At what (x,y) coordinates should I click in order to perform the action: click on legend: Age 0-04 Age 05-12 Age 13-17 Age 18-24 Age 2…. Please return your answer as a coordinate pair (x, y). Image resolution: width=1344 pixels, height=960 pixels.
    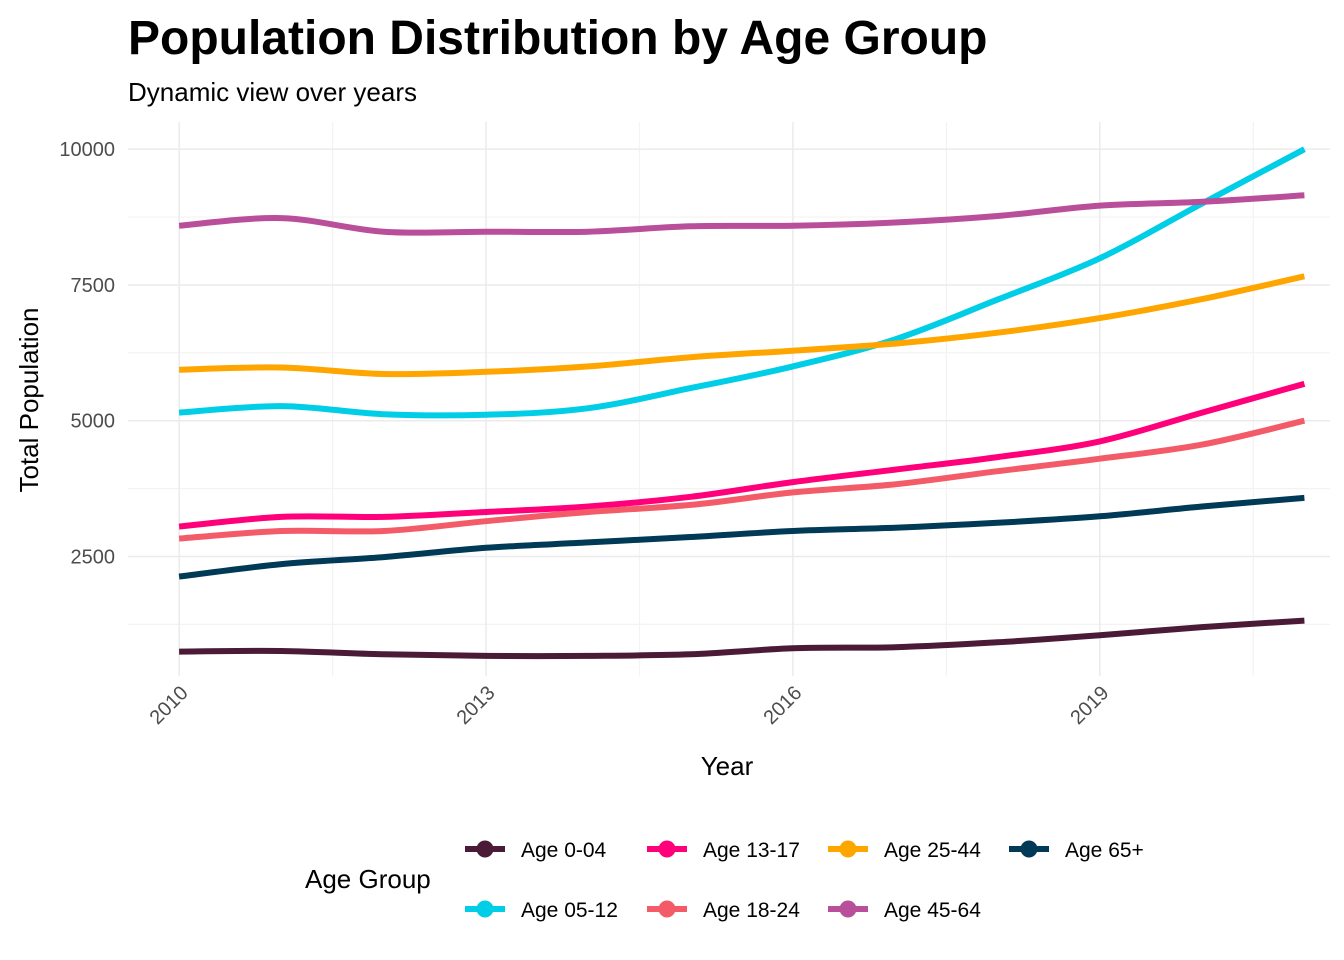
    Looking at the image, I should click on (804, 880).